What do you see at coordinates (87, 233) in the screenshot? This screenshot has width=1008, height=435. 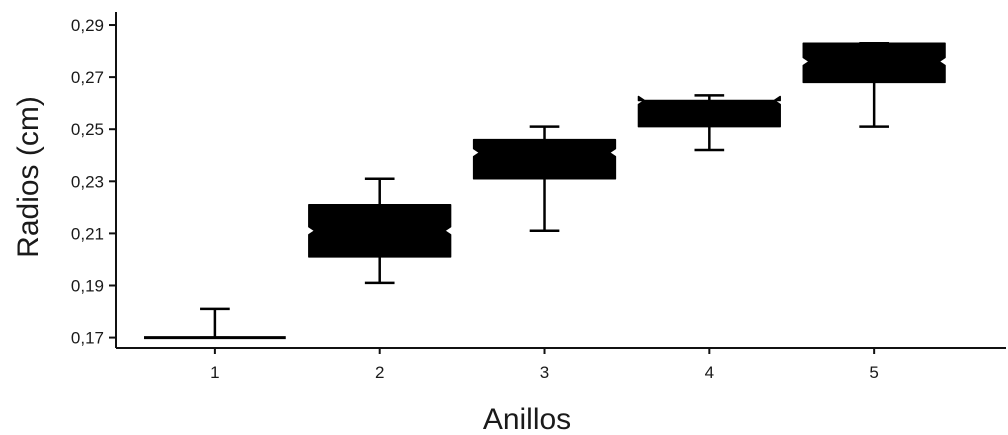 I see `y-tick-label: 0,21` at bounding box center [87, 233].